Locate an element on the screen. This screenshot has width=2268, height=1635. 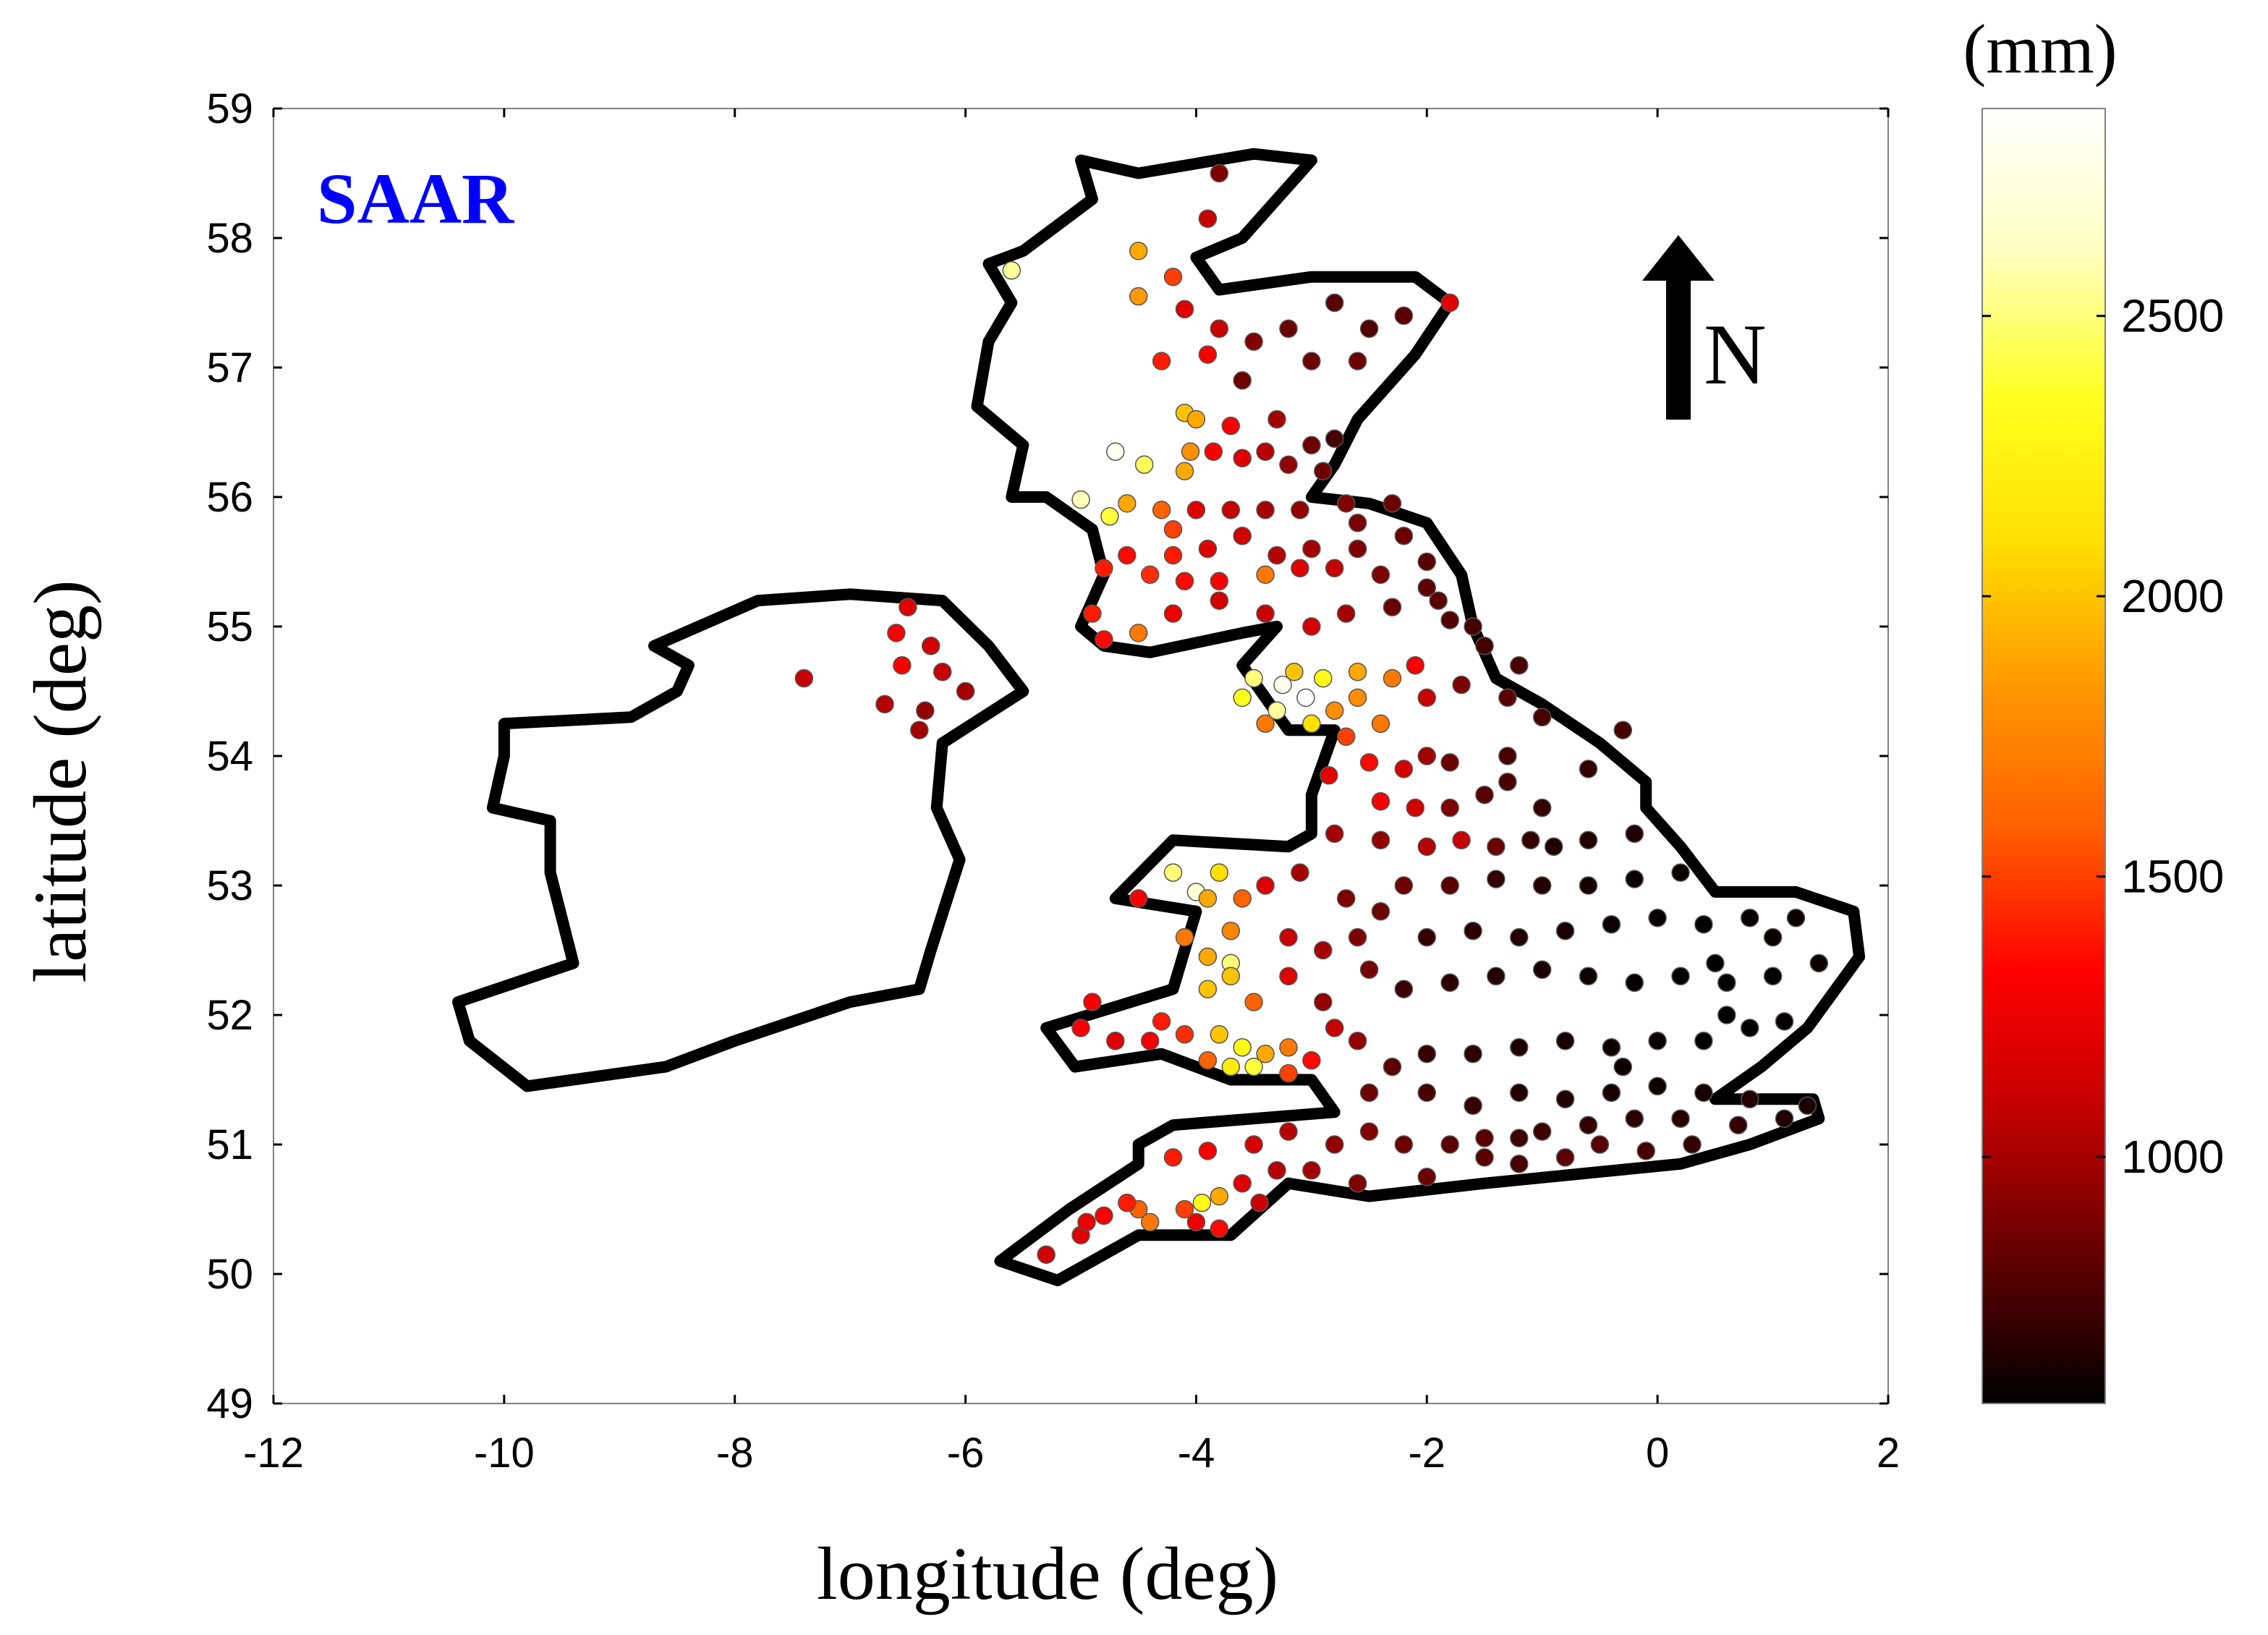
colorbar: 1000 1500 2000 2500 (mm) is located at coordinates (2093, 707).